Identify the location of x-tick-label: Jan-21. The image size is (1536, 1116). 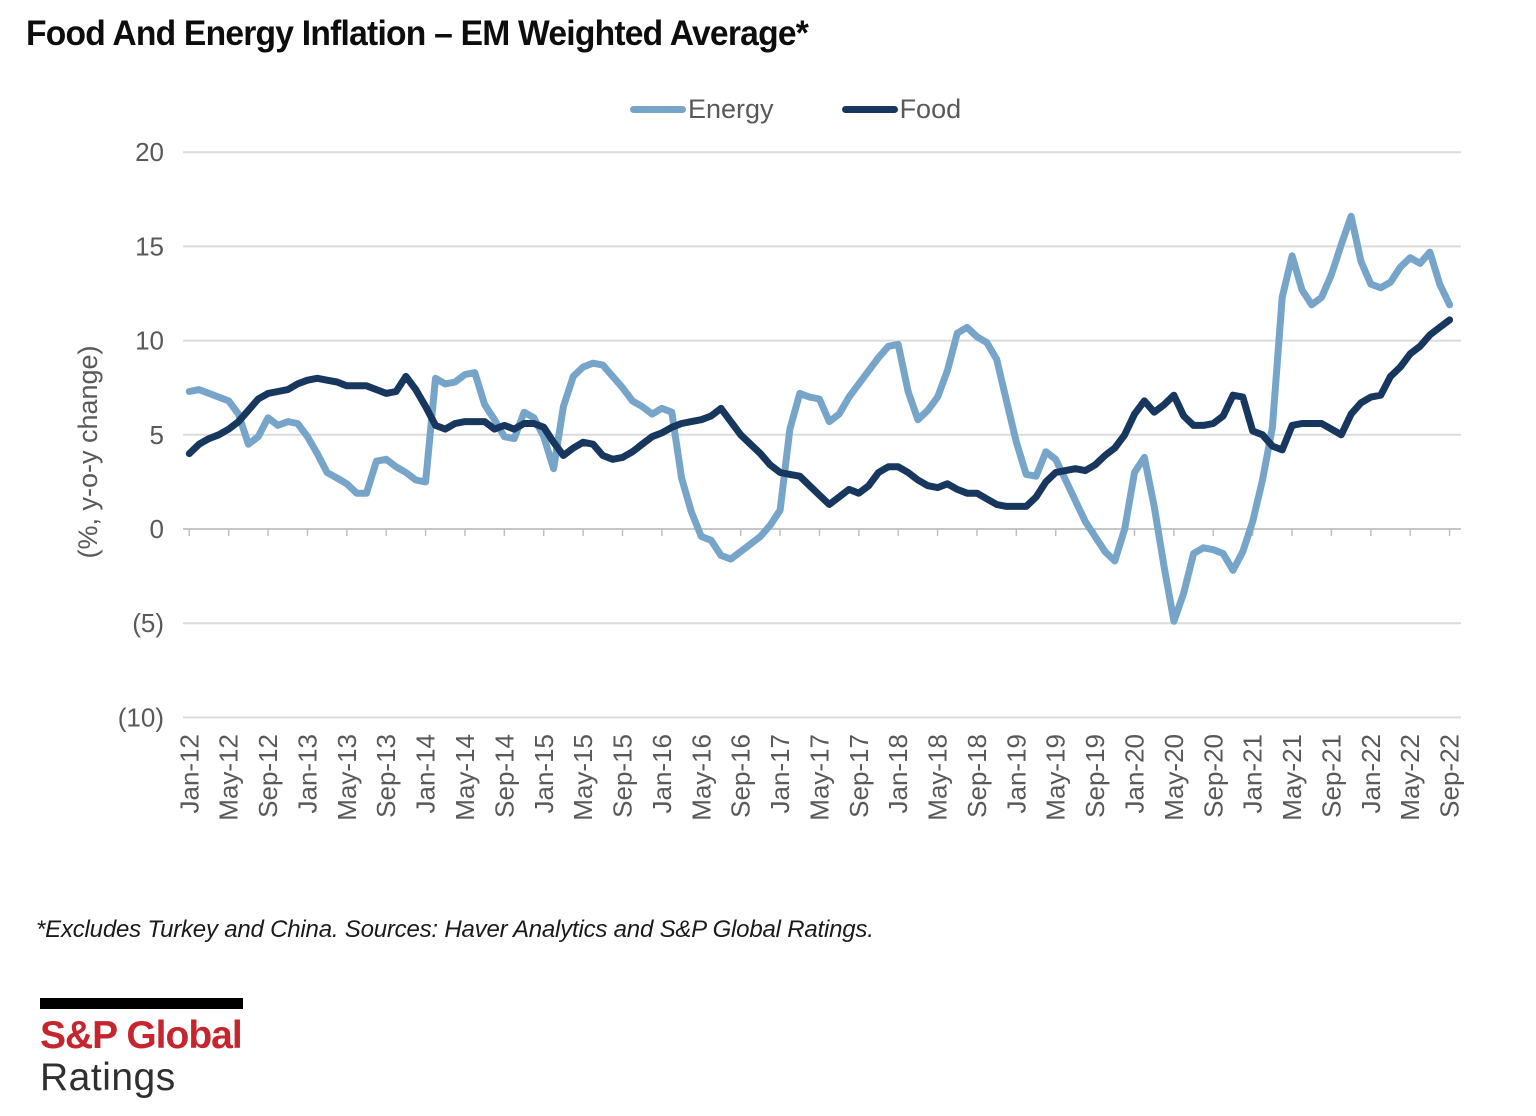
(1253, 774).